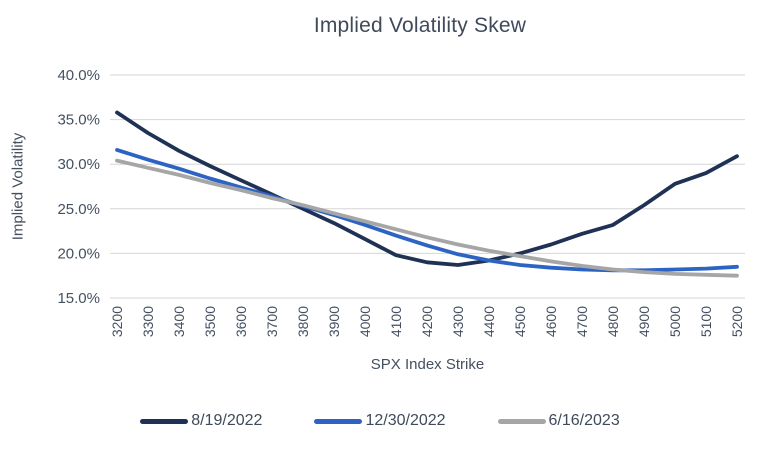  Describe the element at coordinates (148, 321) in the screenshot. I see `x-tick-label: 3300` at that location.